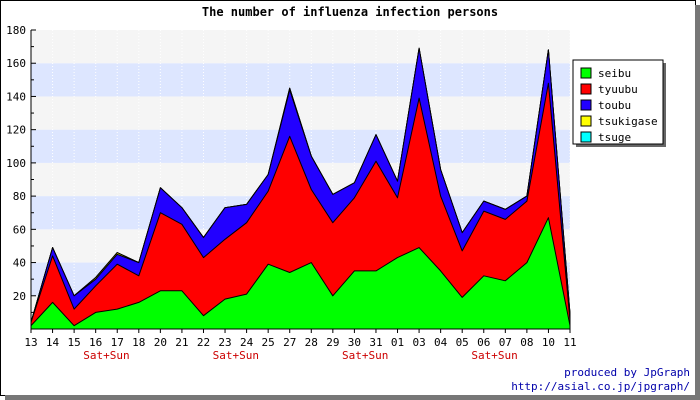 The width and height of the screenshot is (700, 400). I want to click on x-tick-label: 04, so click(441, 342).